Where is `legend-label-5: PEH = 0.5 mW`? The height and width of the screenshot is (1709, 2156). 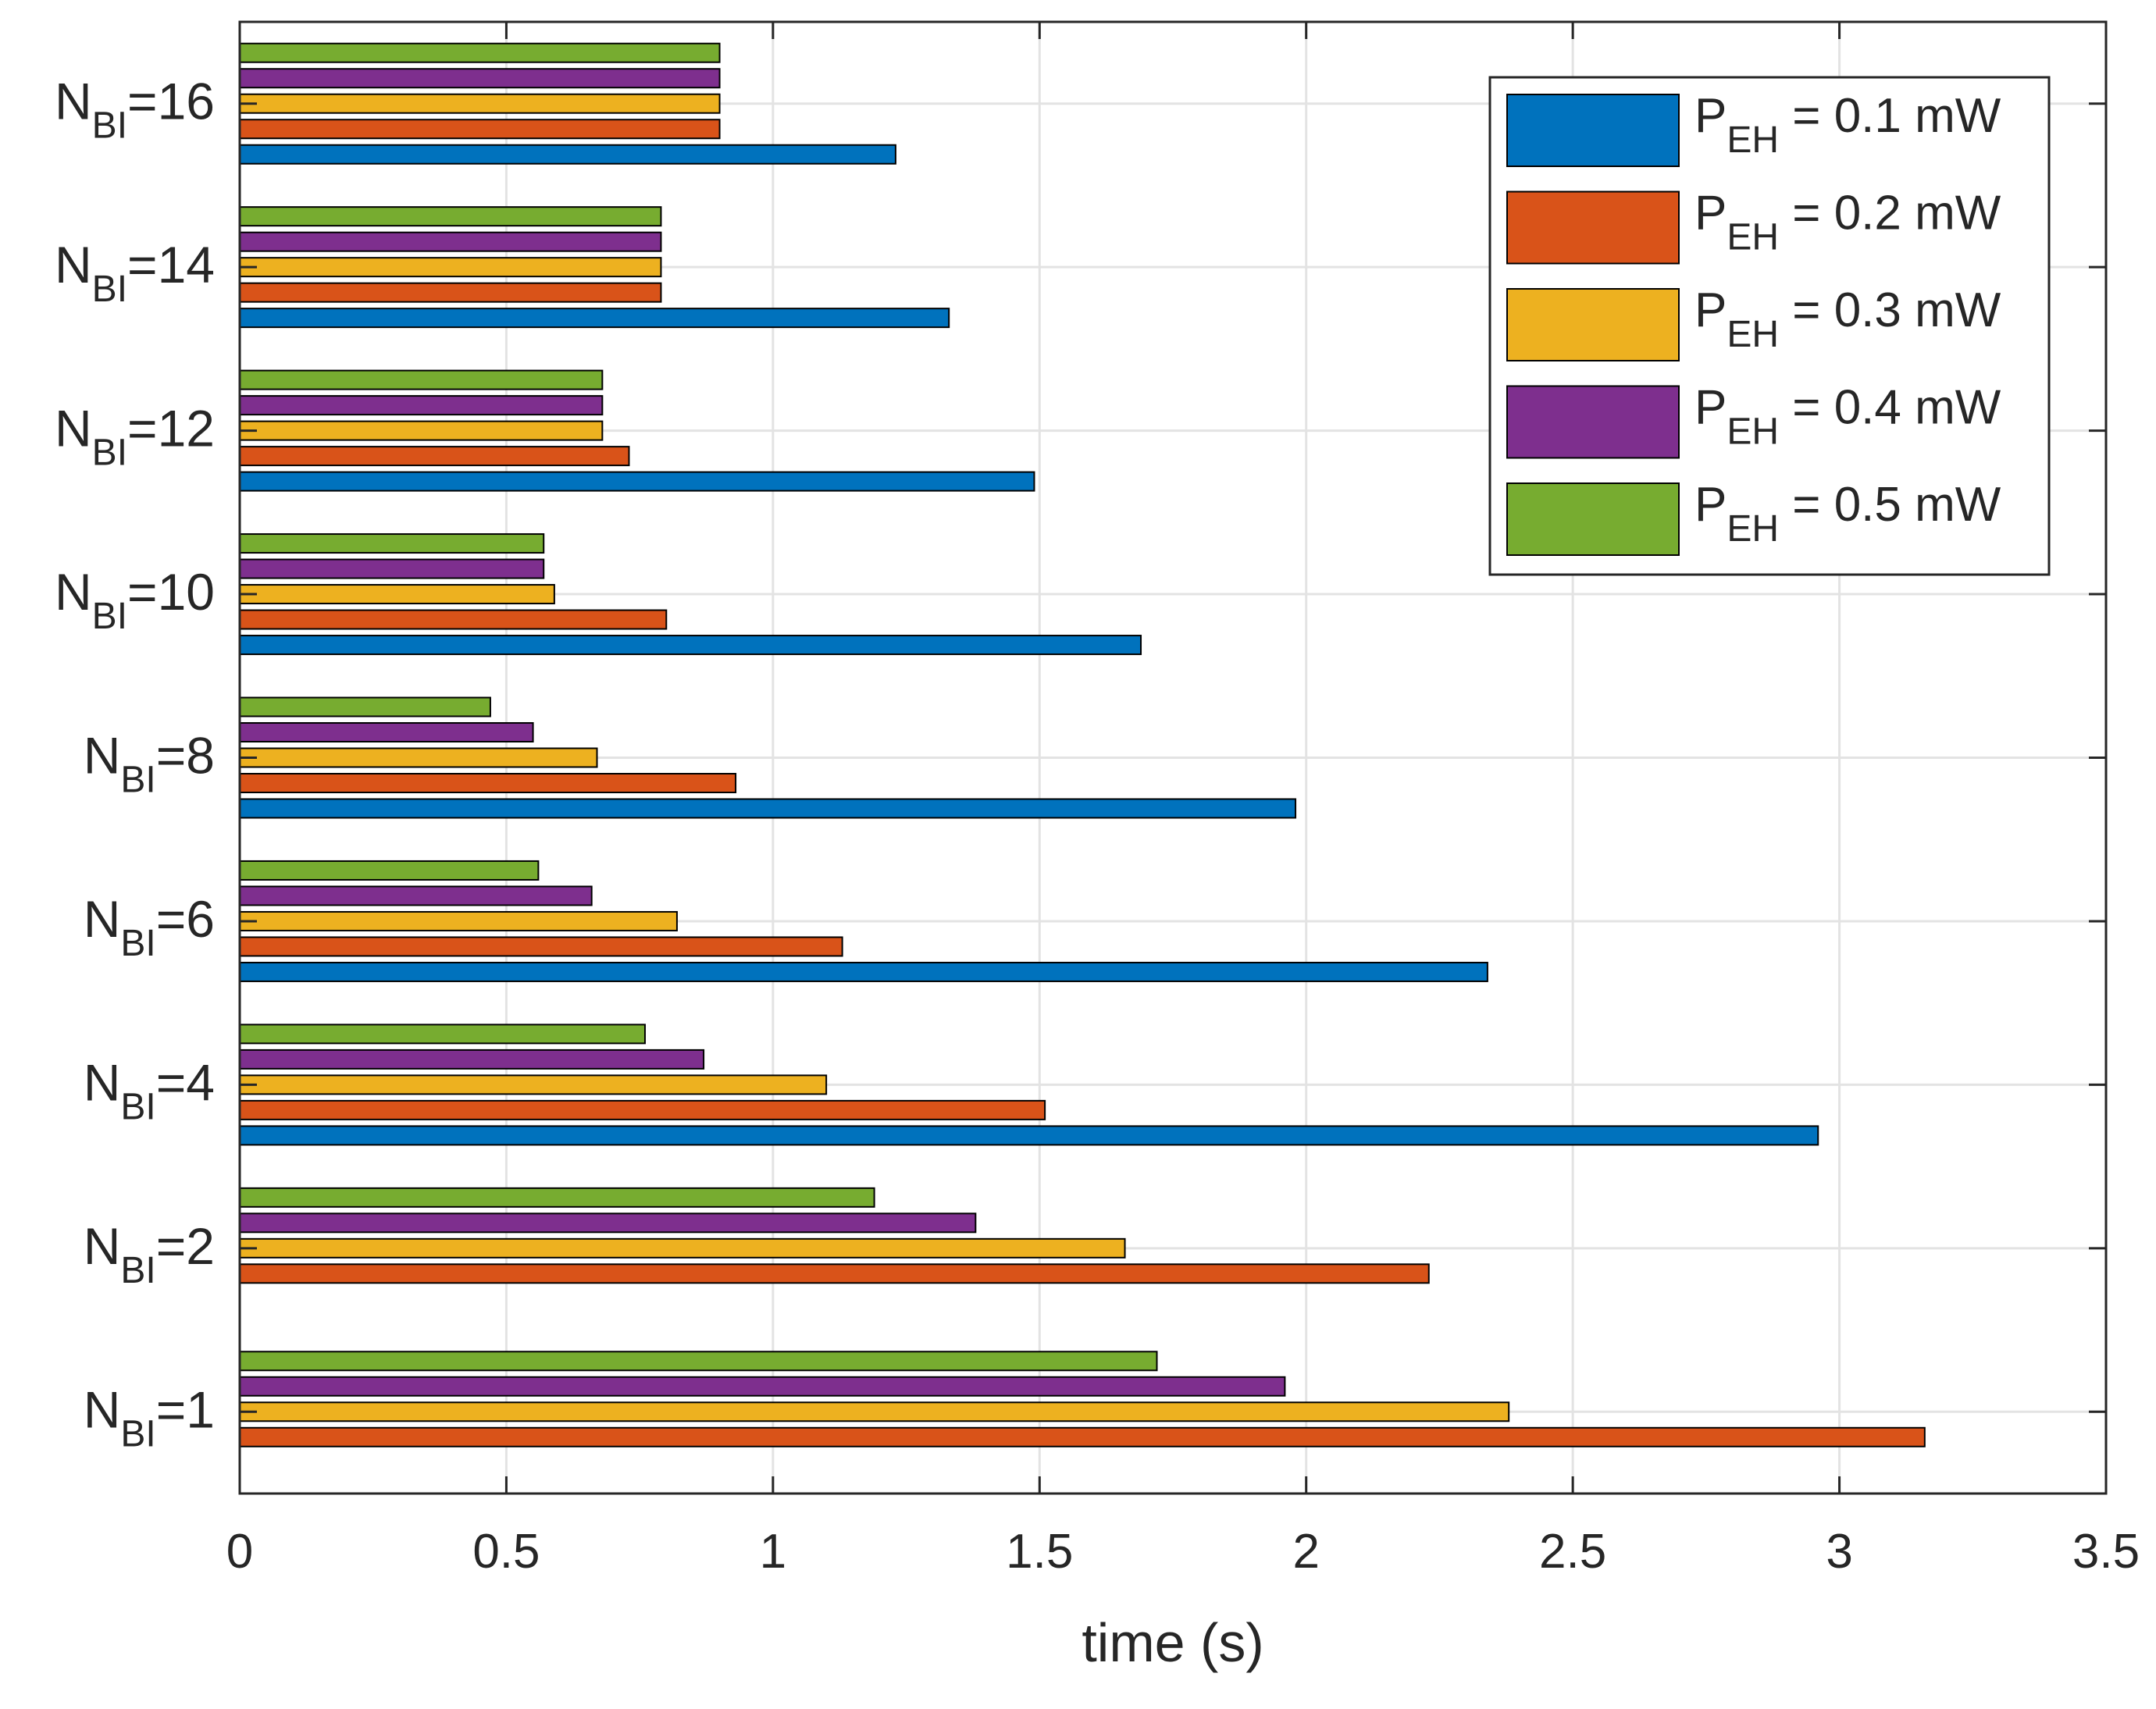
legend-label-5: PEH = 0.5 mW is located at coordinates (1848, 514).